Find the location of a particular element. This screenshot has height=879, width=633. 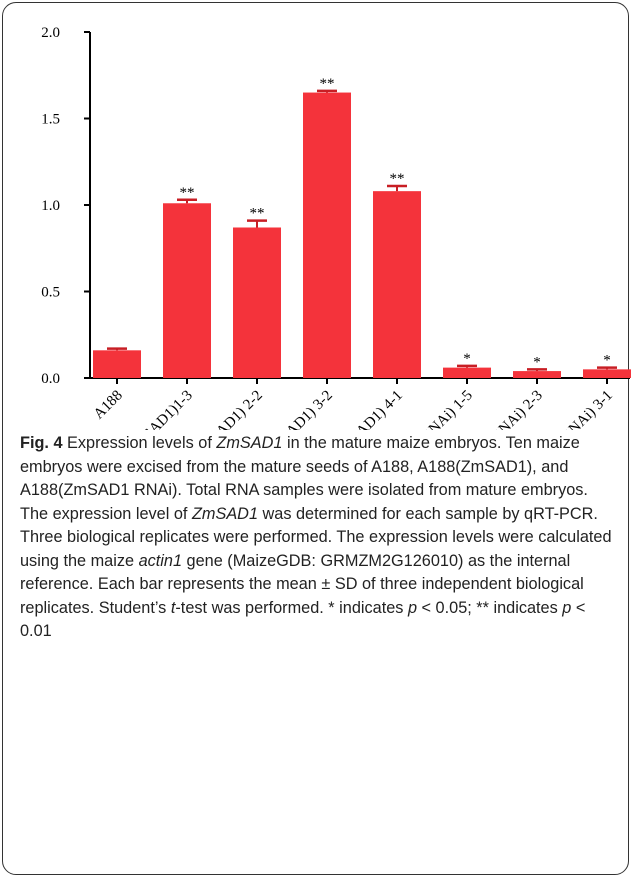

caption-label: Fig. 4 is located at coordinates (41, 443).